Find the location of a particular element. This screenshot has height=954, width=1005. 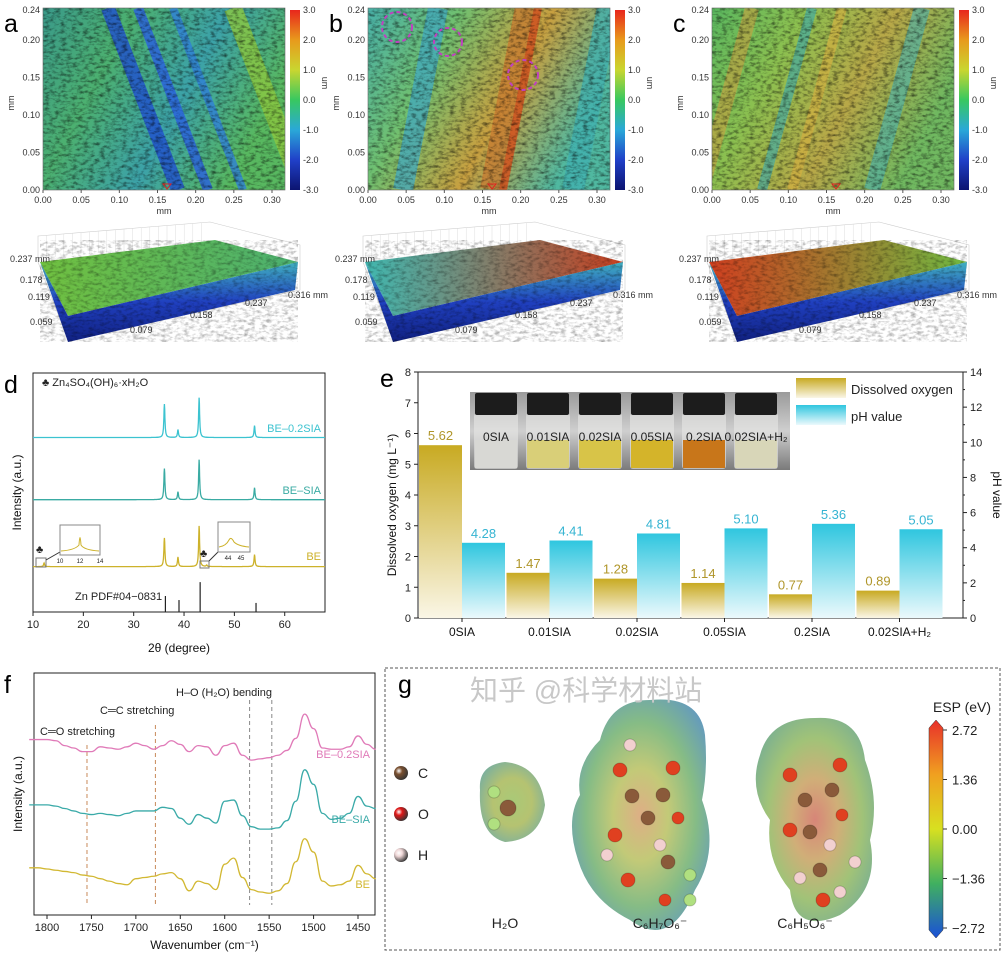

esp-colorbar-tick-label: −1.36 is located at coordinates (968, 879).